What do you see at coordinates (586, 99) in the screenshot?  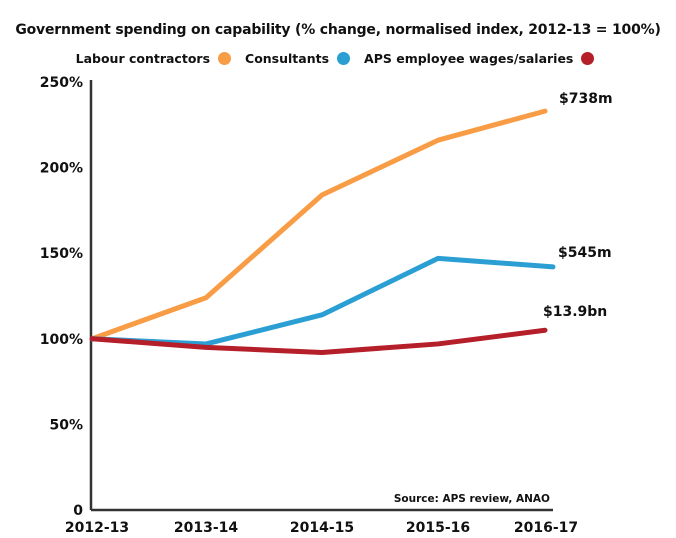 I see `end-value-label: $738m` at bounding box center [586, 99].